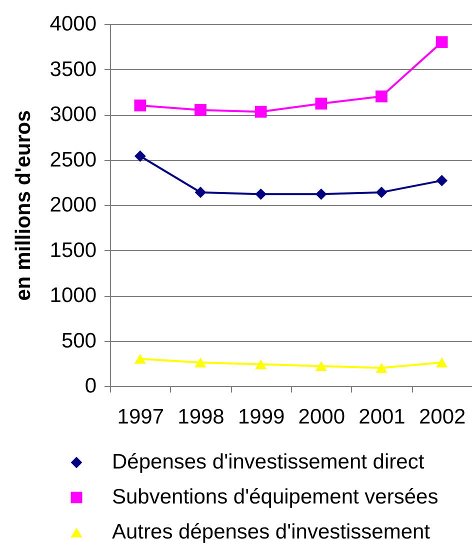 This screenshot has height=551, width=472. I want to click on y-tick-label: 3500, so click(73, 69).